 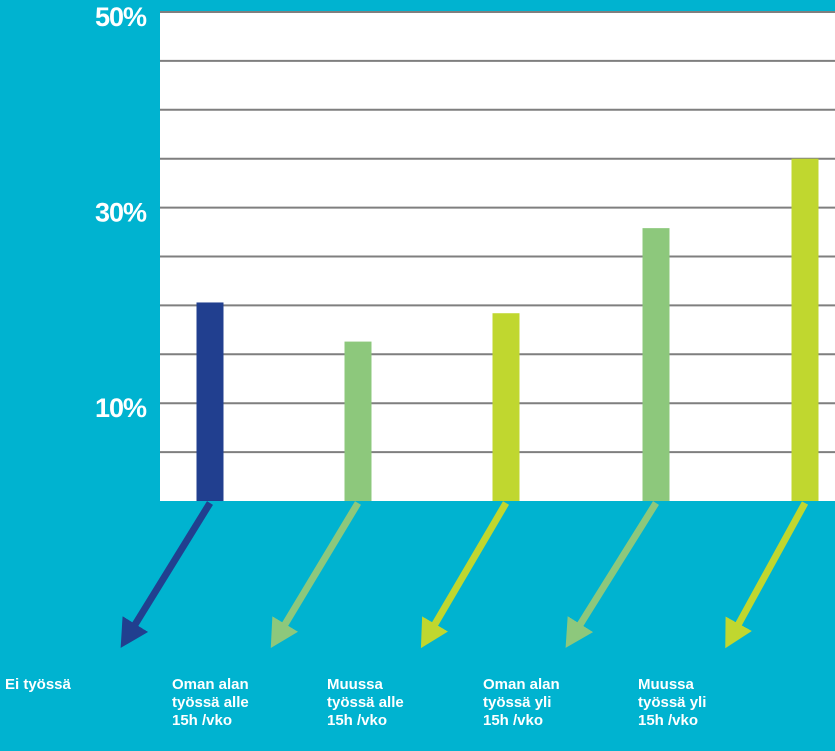 I want to click on category-label: Ei työssä, so click(x=38, y=684).